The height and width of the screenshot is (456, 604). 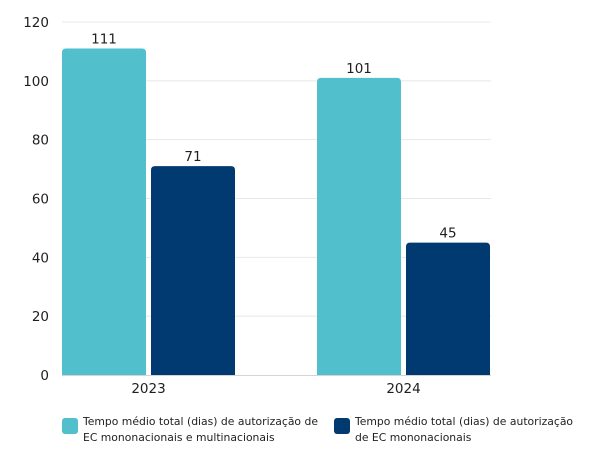 What do you see at coordinates (40, 258) in the screenshot?
I see `y-tick-label: 40` at bounding box center [40, 258].